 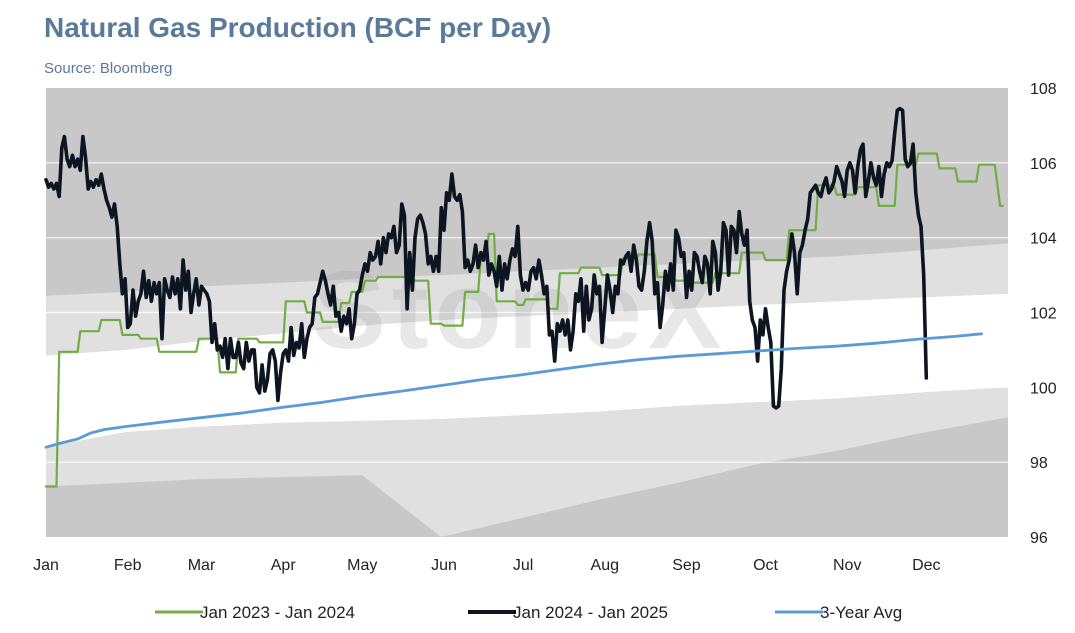 What do you see at coordinates (277, 612) in the screenshot?
I see `legend-label: Jan 2023 - Jan 2024` at bounding box center [277, 612].